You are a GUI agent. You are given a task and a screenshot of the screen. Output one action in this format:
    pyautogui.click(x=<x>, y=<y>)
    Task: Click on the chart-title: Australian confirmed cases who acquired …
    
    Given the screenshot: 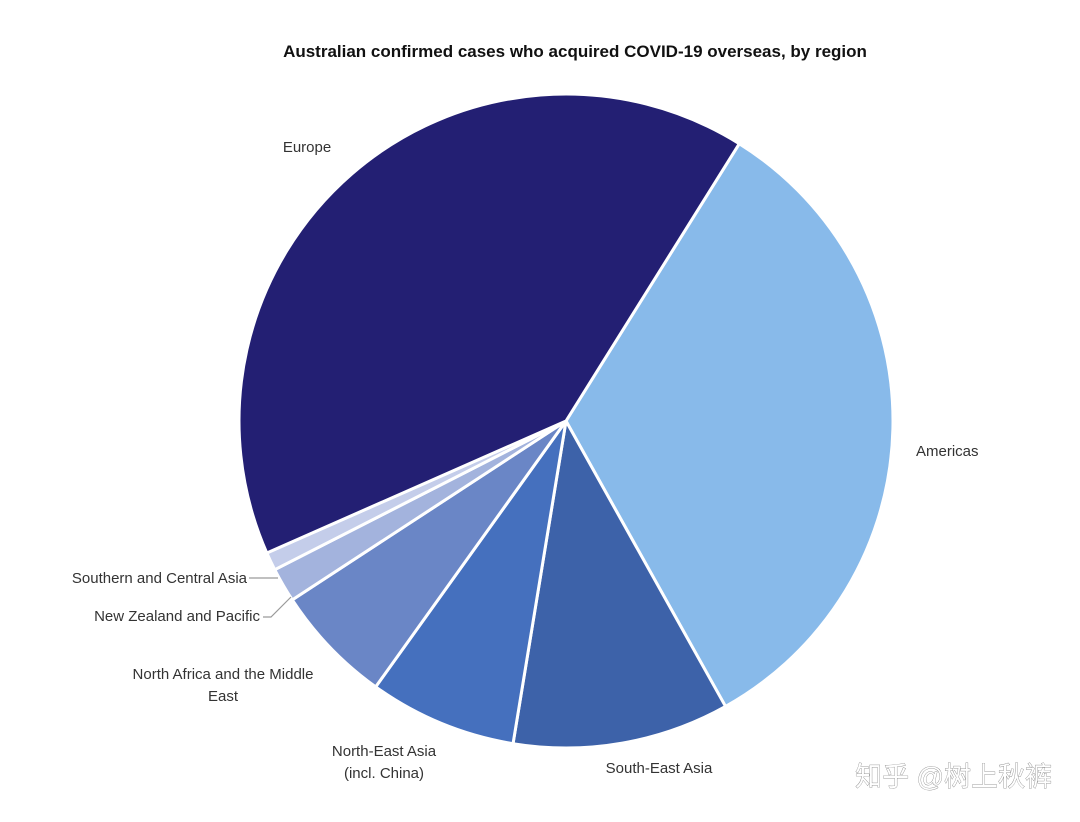 What is the action you would take?
    pyautogui.click(x=575, y=51)
    